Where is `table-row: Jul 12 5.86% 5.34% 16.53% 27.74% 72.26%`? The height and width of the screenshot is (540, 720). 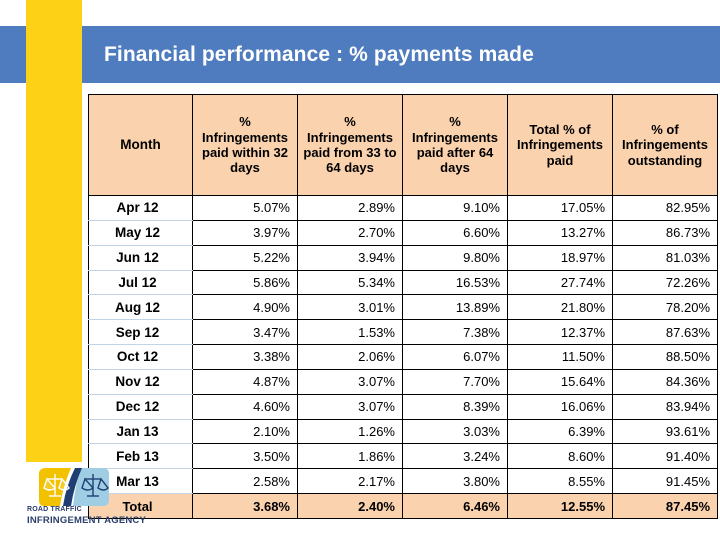 table-row: Jul 12 5.86% 5.34% 16.53% 27.74% 72.26% is located at coordinates (403, 282).